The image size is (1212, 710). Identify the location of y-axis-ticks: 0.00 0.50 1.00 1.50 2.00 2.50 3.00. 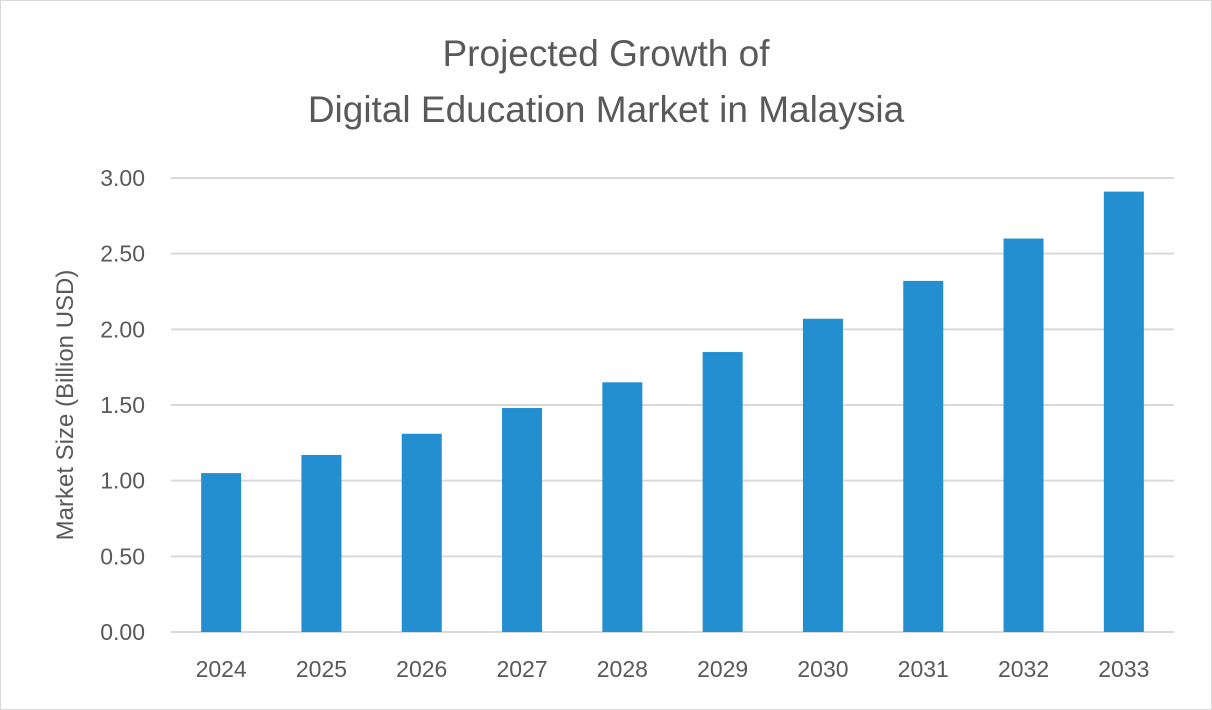
(122, 405).